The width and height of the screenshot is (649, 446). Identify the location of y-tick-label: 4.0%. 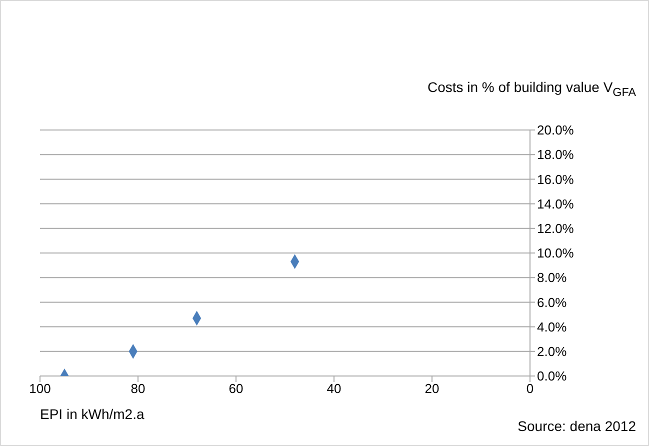
(552, 326).